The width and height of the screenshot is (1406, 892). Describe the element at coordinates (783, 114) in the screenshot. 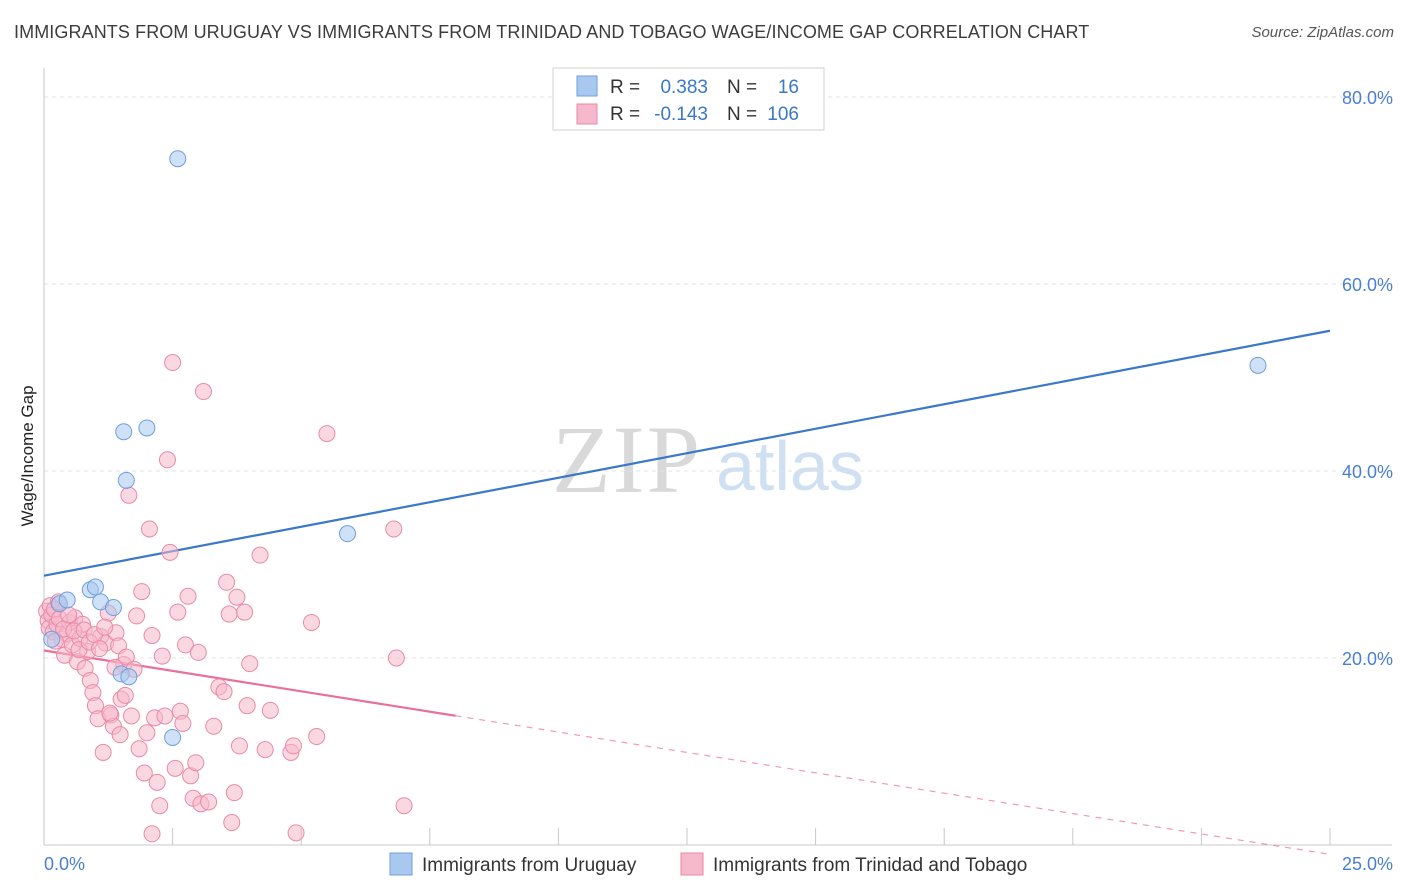

I see `stats-n-value-2: 106` at that location.